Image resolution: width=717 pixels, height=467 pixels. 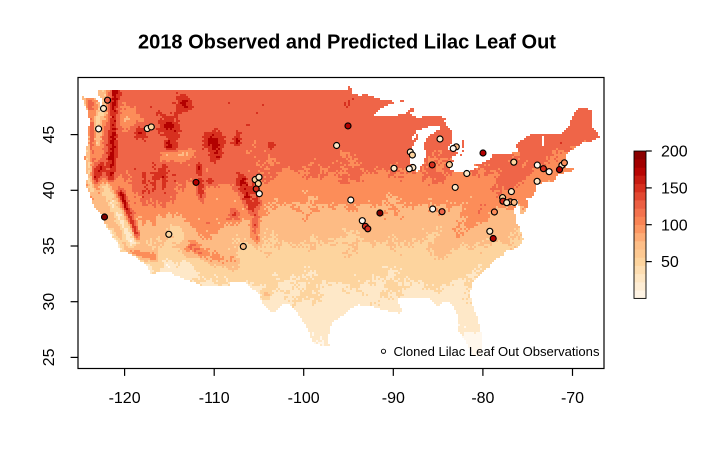 I want to click on svg-text: 25, so click(x=49, y=357).